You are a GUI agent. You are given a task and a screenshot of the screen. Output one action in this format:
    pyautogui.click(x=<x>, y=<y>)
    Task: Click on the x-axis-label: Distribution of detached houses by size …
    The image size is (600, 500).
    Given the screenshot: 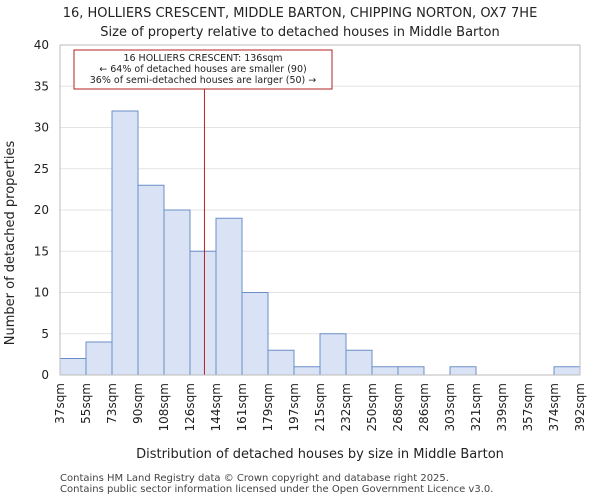 What is the action you would take?
    pyautogui.click(x=320, y=454)
    